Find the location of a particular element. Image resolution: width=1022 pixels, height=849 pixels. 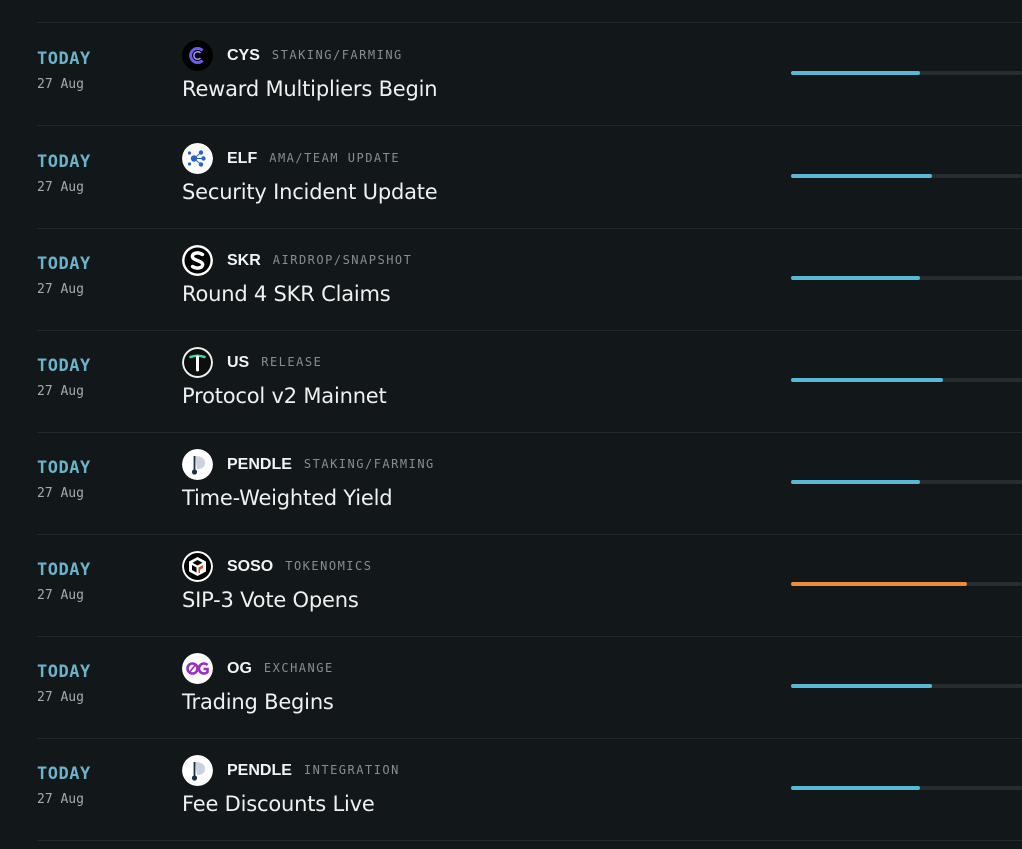

event-title: Protocol v2 Mainnet is located at coordinates (284, 396).